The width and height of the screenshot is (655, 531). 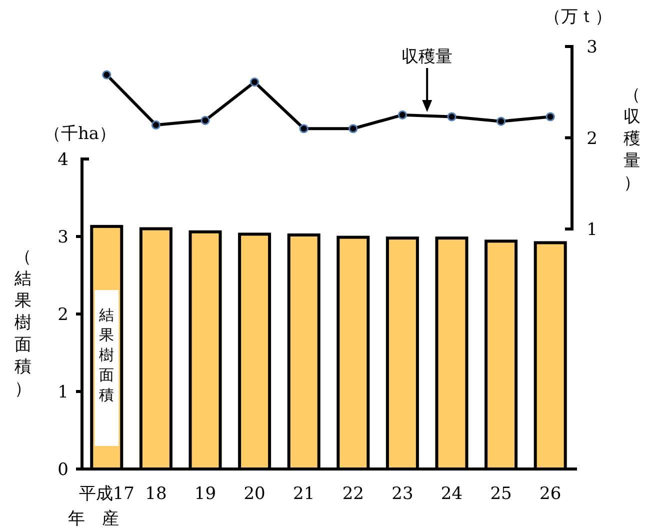 What do you see at coordinates (106, 355) in the screenshot?
I see `series-label: 結果樹面積` at bounding box center [106, 355].